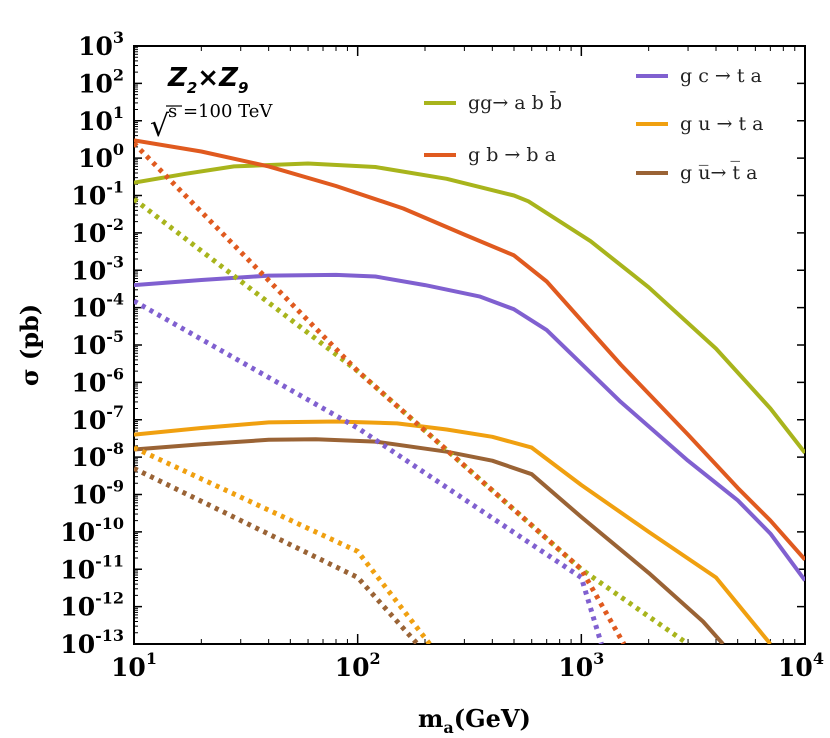  I want to click on y-tick-label: 10⁻¹, so click(97, 194).